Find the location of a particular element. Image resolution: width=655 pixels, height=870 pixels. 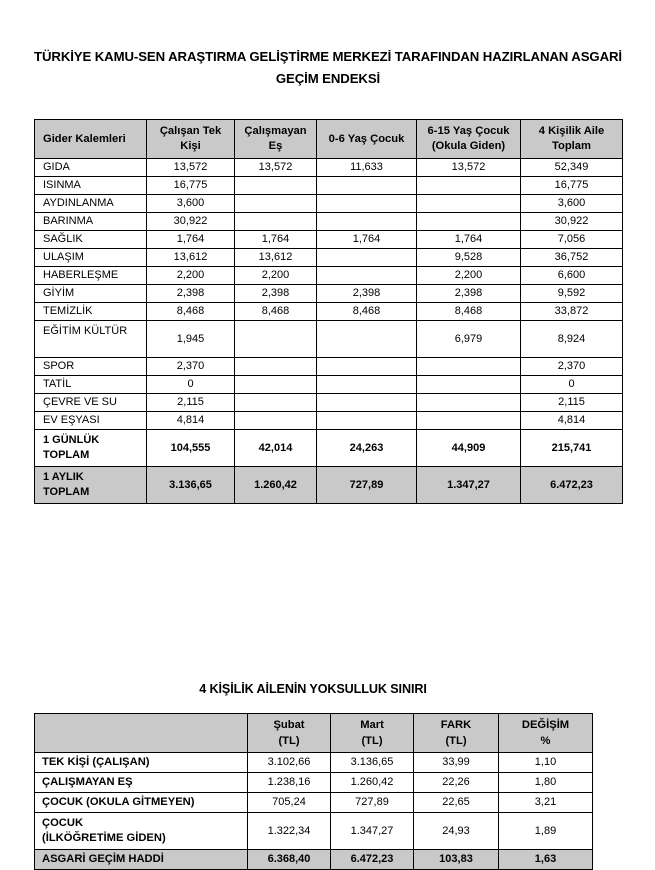

table-row: EV EŞYASI 4,814 4,814 is located at coordinates (328, 420).